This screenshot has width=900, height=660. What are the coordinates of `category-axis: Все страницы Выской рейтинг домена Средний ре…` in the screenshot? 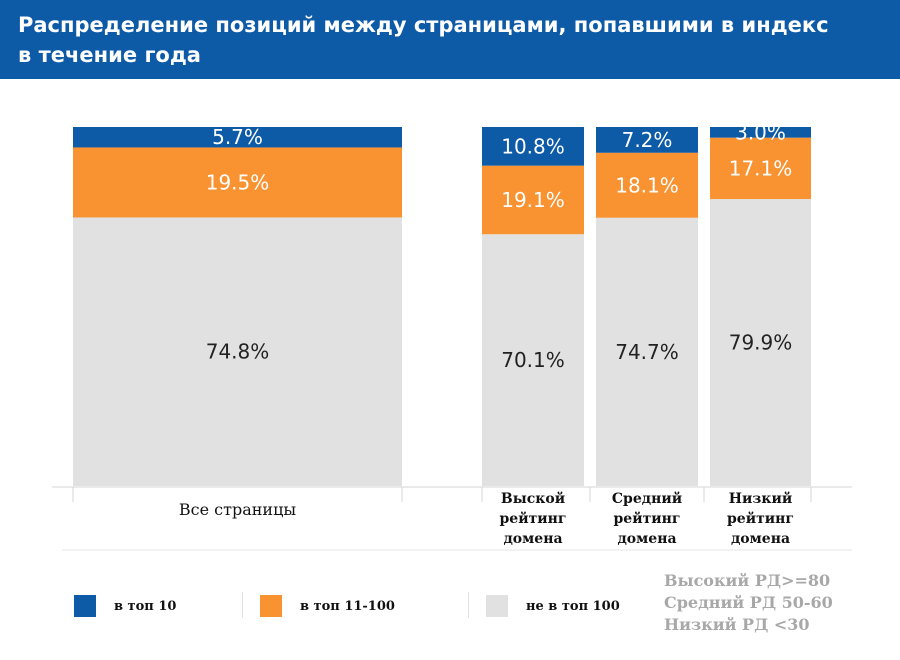 It's located at (452, 518).